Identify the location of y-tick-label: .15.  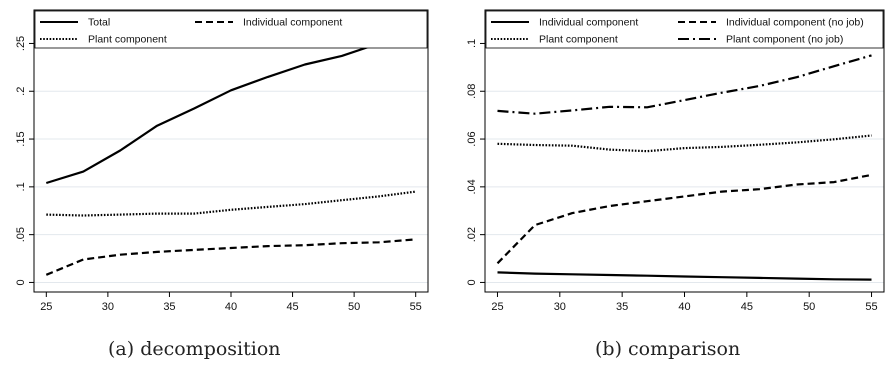
(21, 138).